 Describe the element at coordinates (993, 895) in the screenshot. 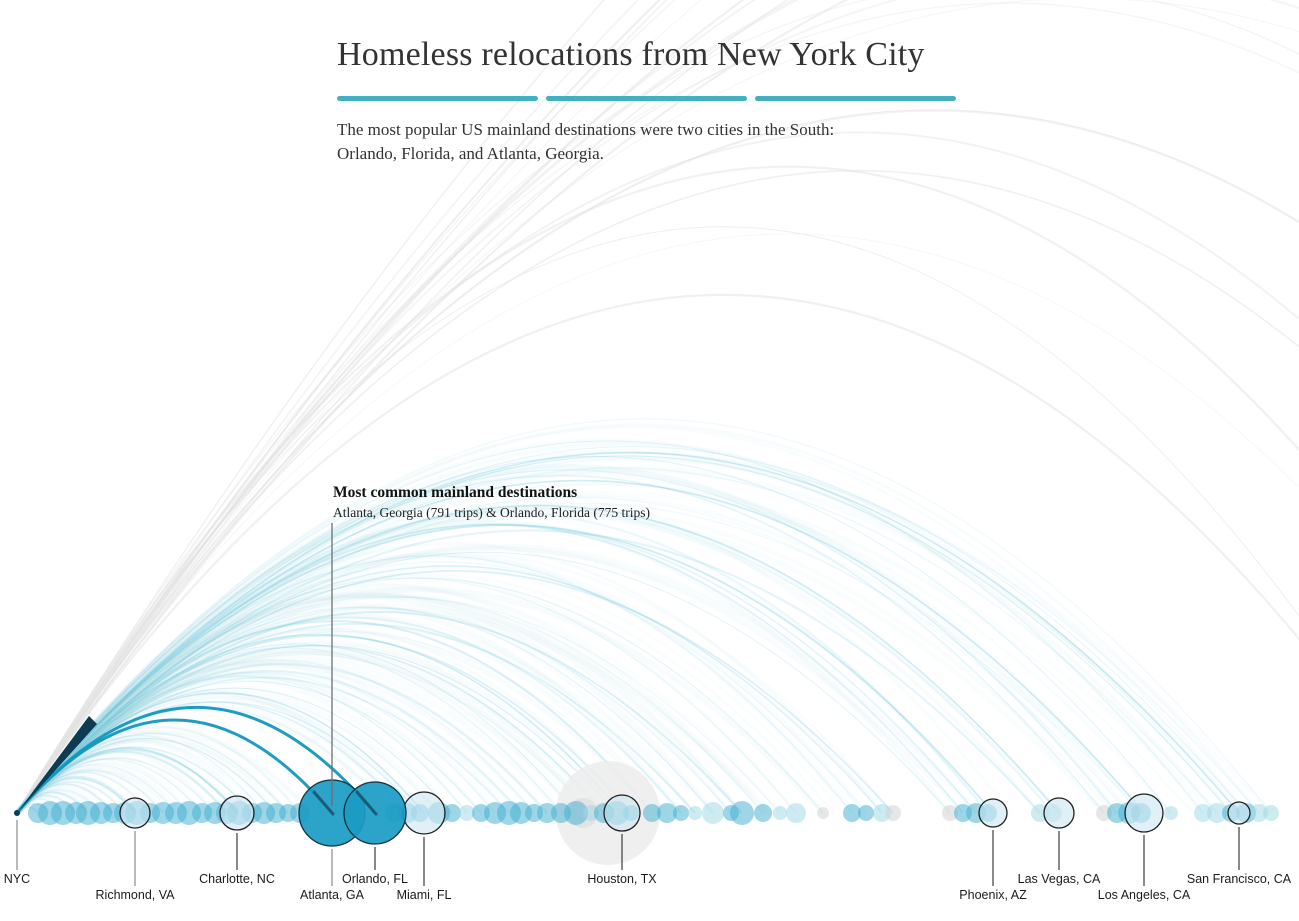

I see `city-label-phoenix-az: Phoenix, AZ` at that location.